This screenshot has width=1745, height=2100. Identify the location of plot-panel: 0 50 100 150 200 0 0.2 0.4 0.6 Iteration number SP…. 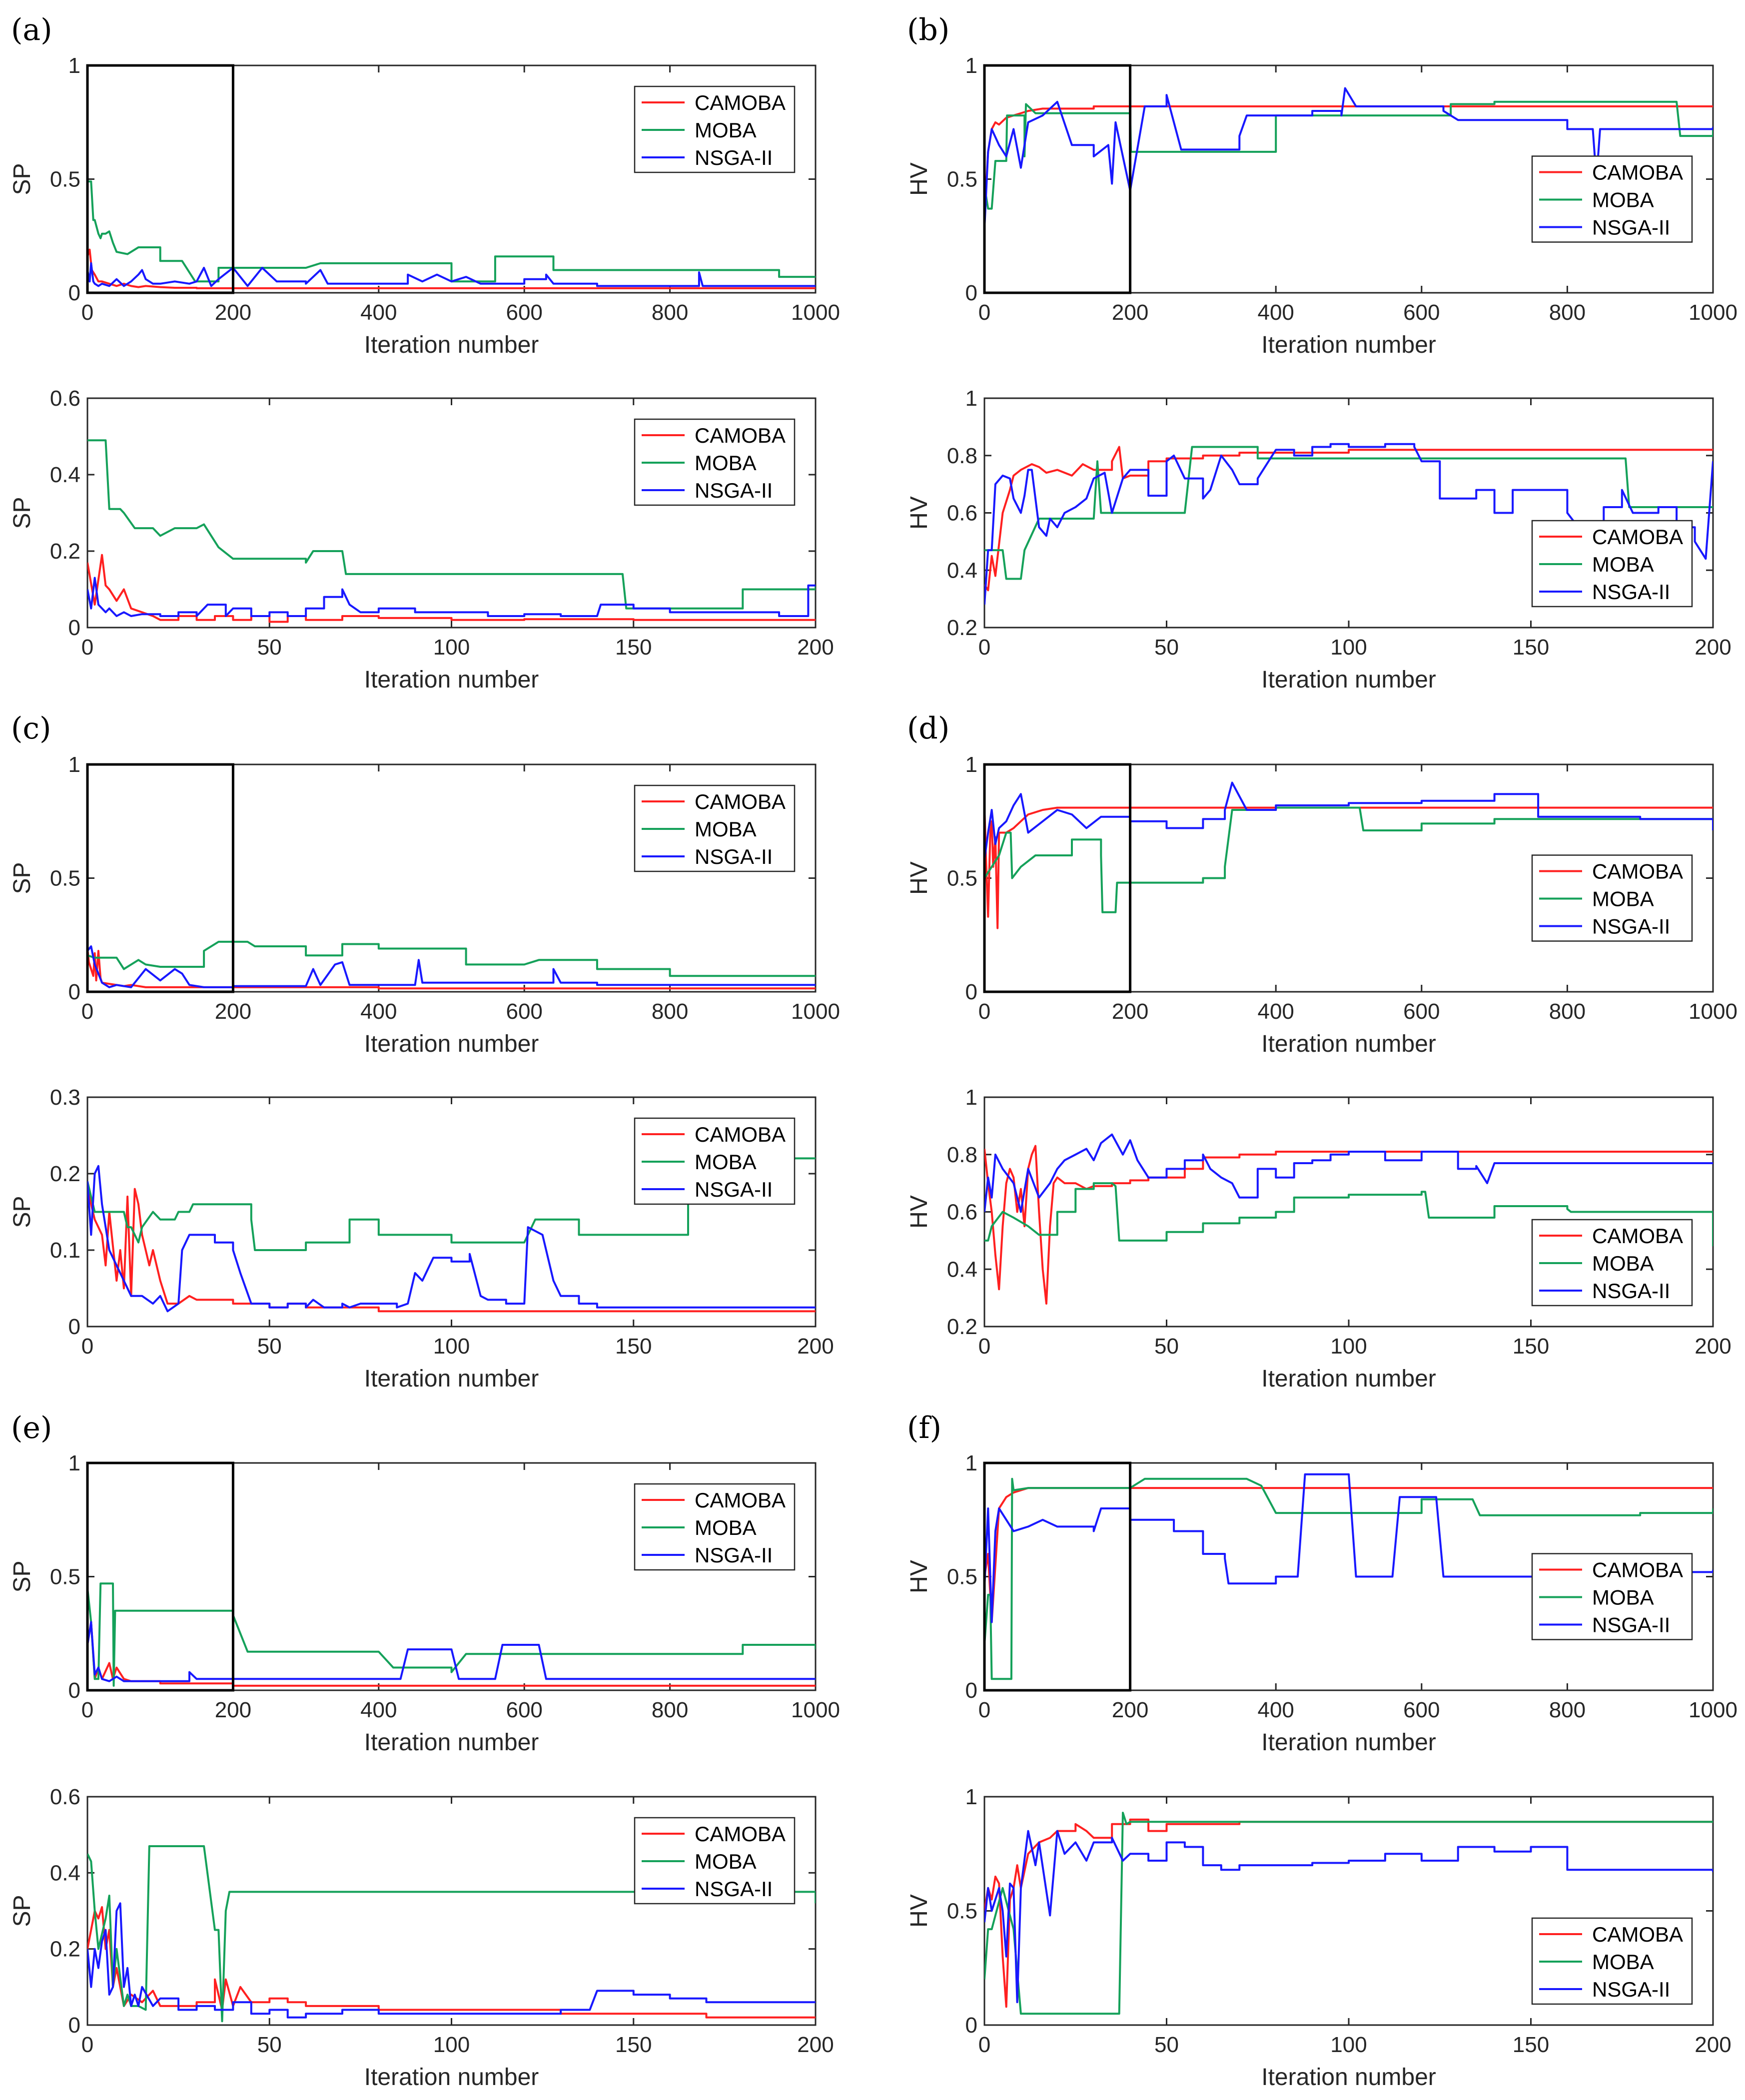
(422, 539).